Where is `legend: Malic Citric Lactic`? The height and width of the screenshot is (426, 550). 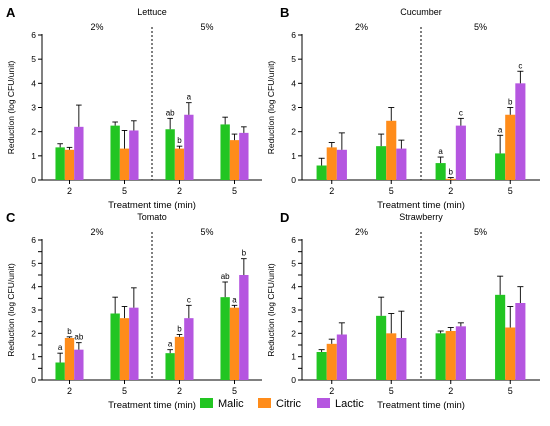 legend: Malic Citric Lactic is located at coordinates (282, 404).